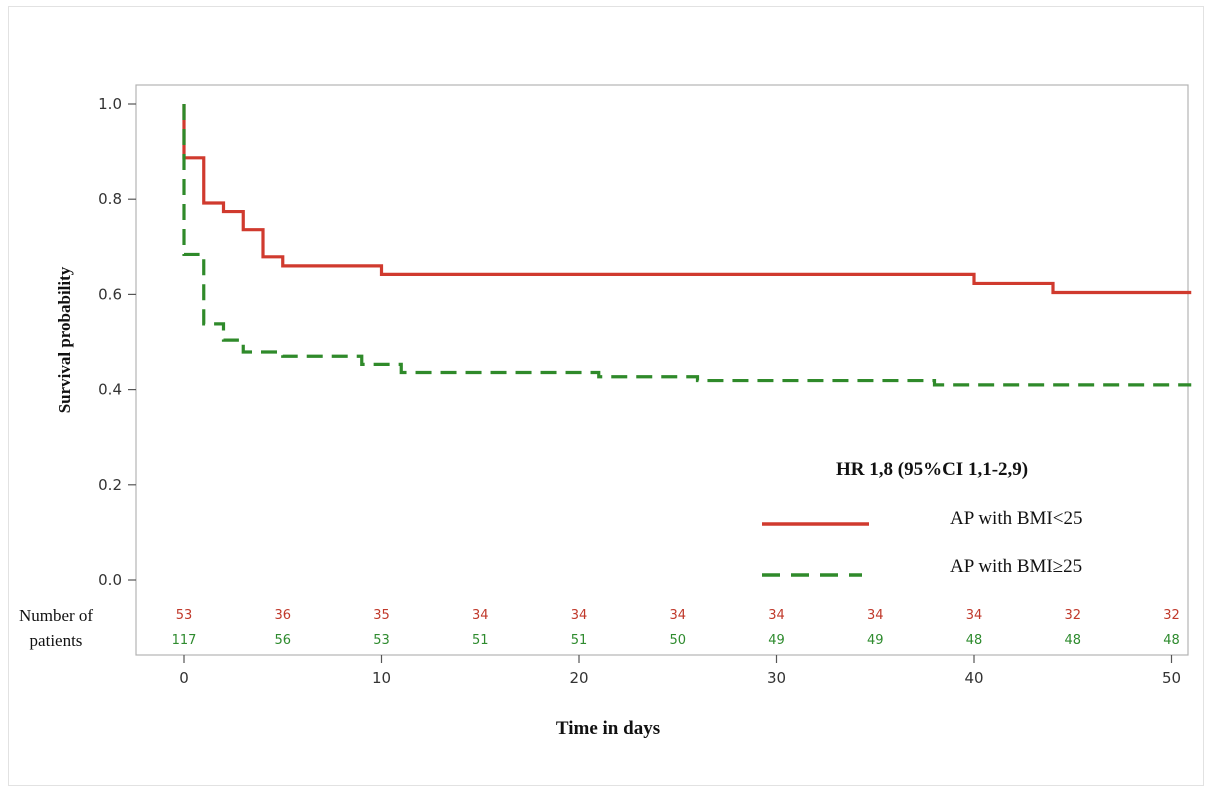  I want to click on x-axis-label: Time in days, so click(608, 728).